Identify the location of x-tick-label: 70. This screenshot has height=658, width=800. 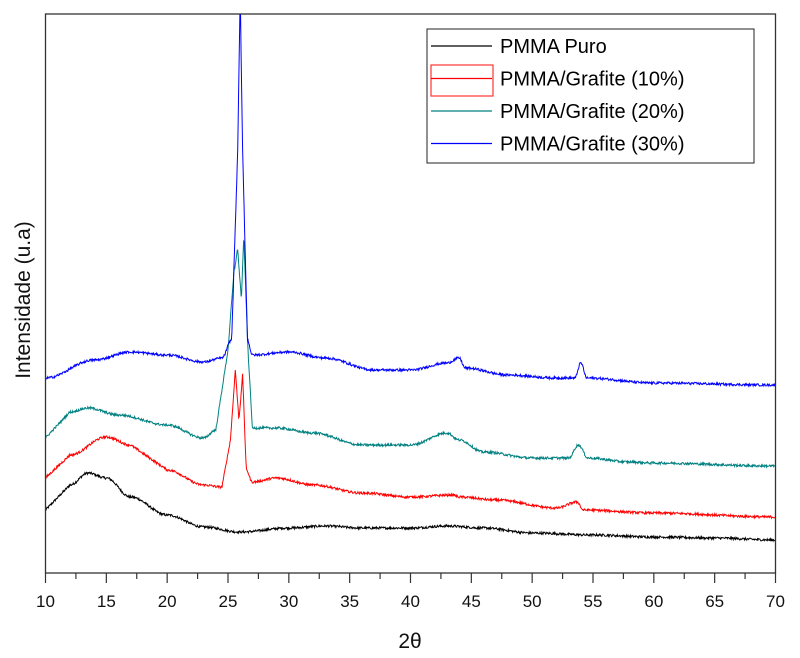
(775, 601).